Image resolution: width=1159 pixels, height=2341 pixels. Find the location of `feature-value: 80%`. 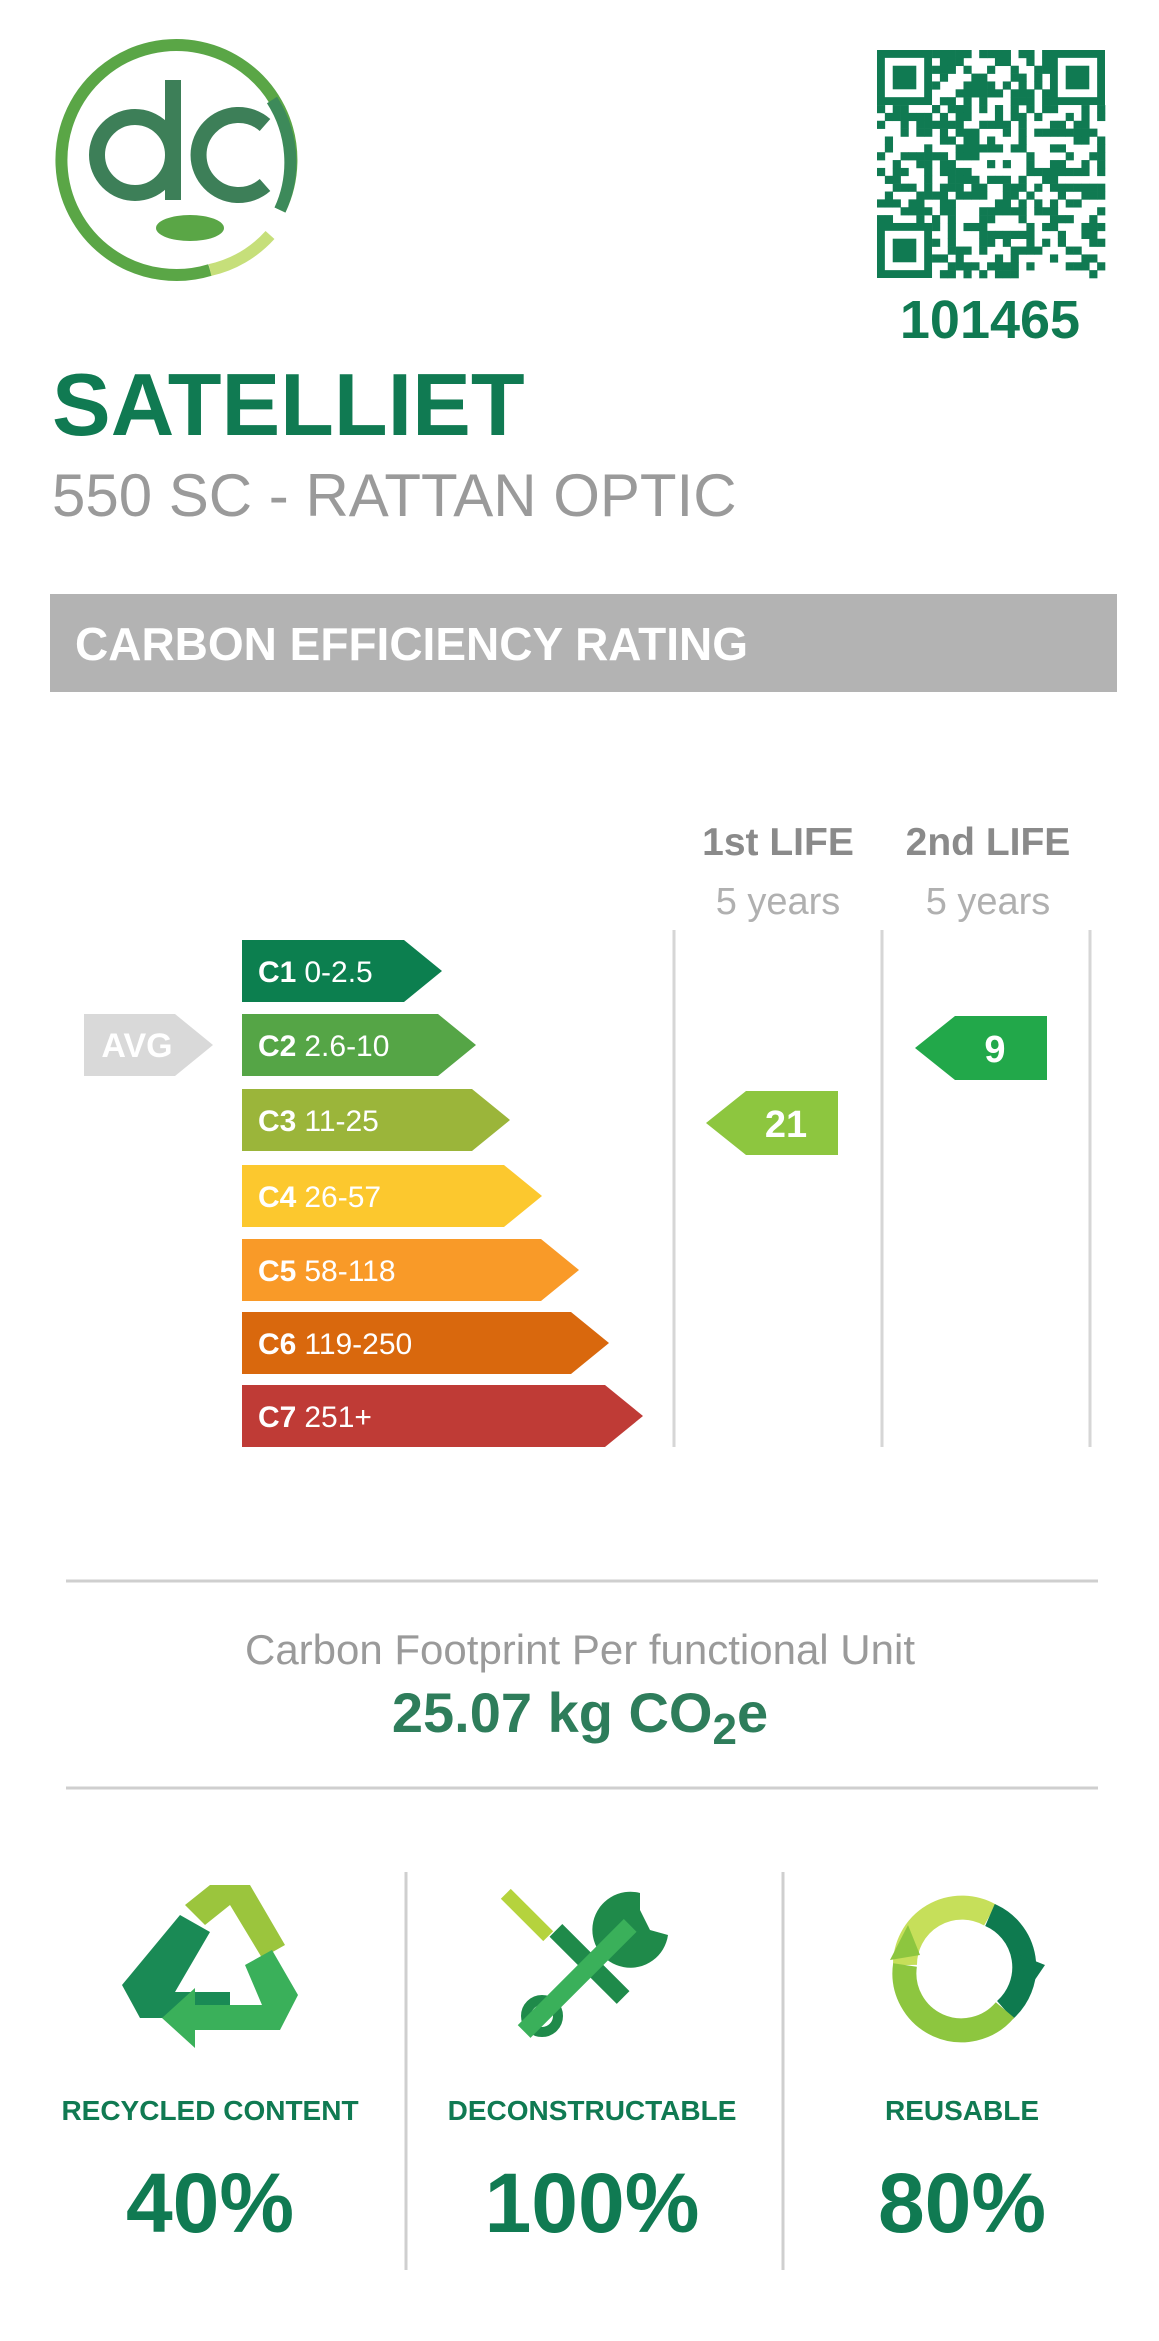

feature-value: 80% is located at coordinates (962, 2203).